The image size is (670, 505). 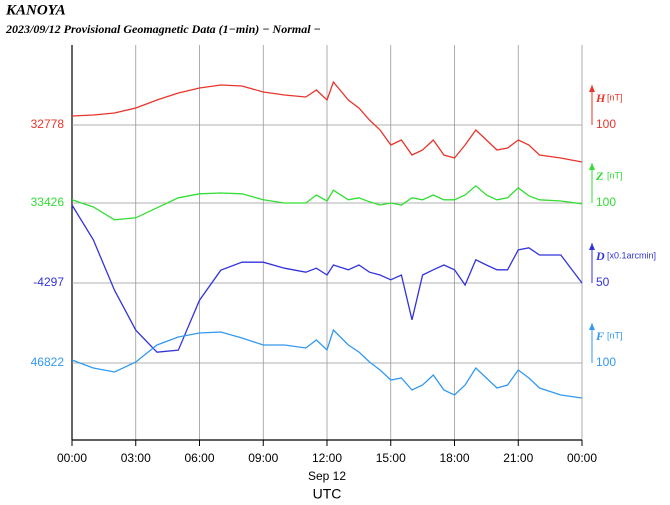 What do you see at coordinates (327, 476) in the screenshot?
I see `x-date-label: Sep 12` at bounding box center [327, 476].